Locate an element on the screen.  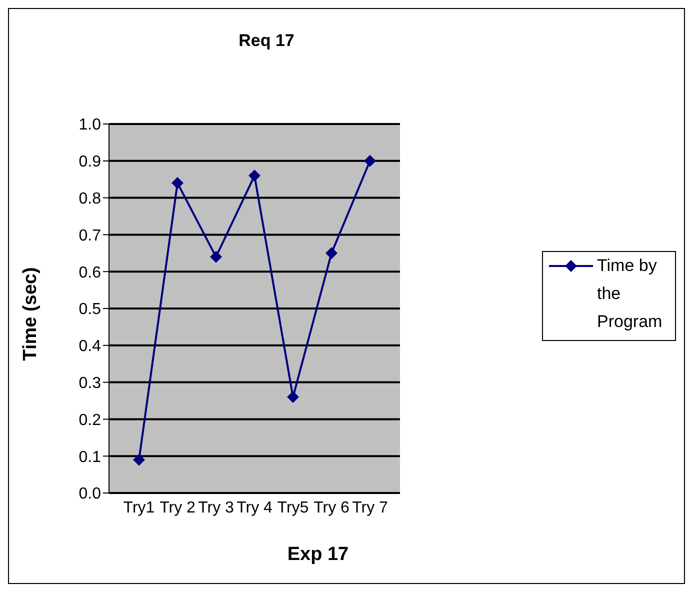
y-tick-label: 0.1 is located at coordinates (90, 457).